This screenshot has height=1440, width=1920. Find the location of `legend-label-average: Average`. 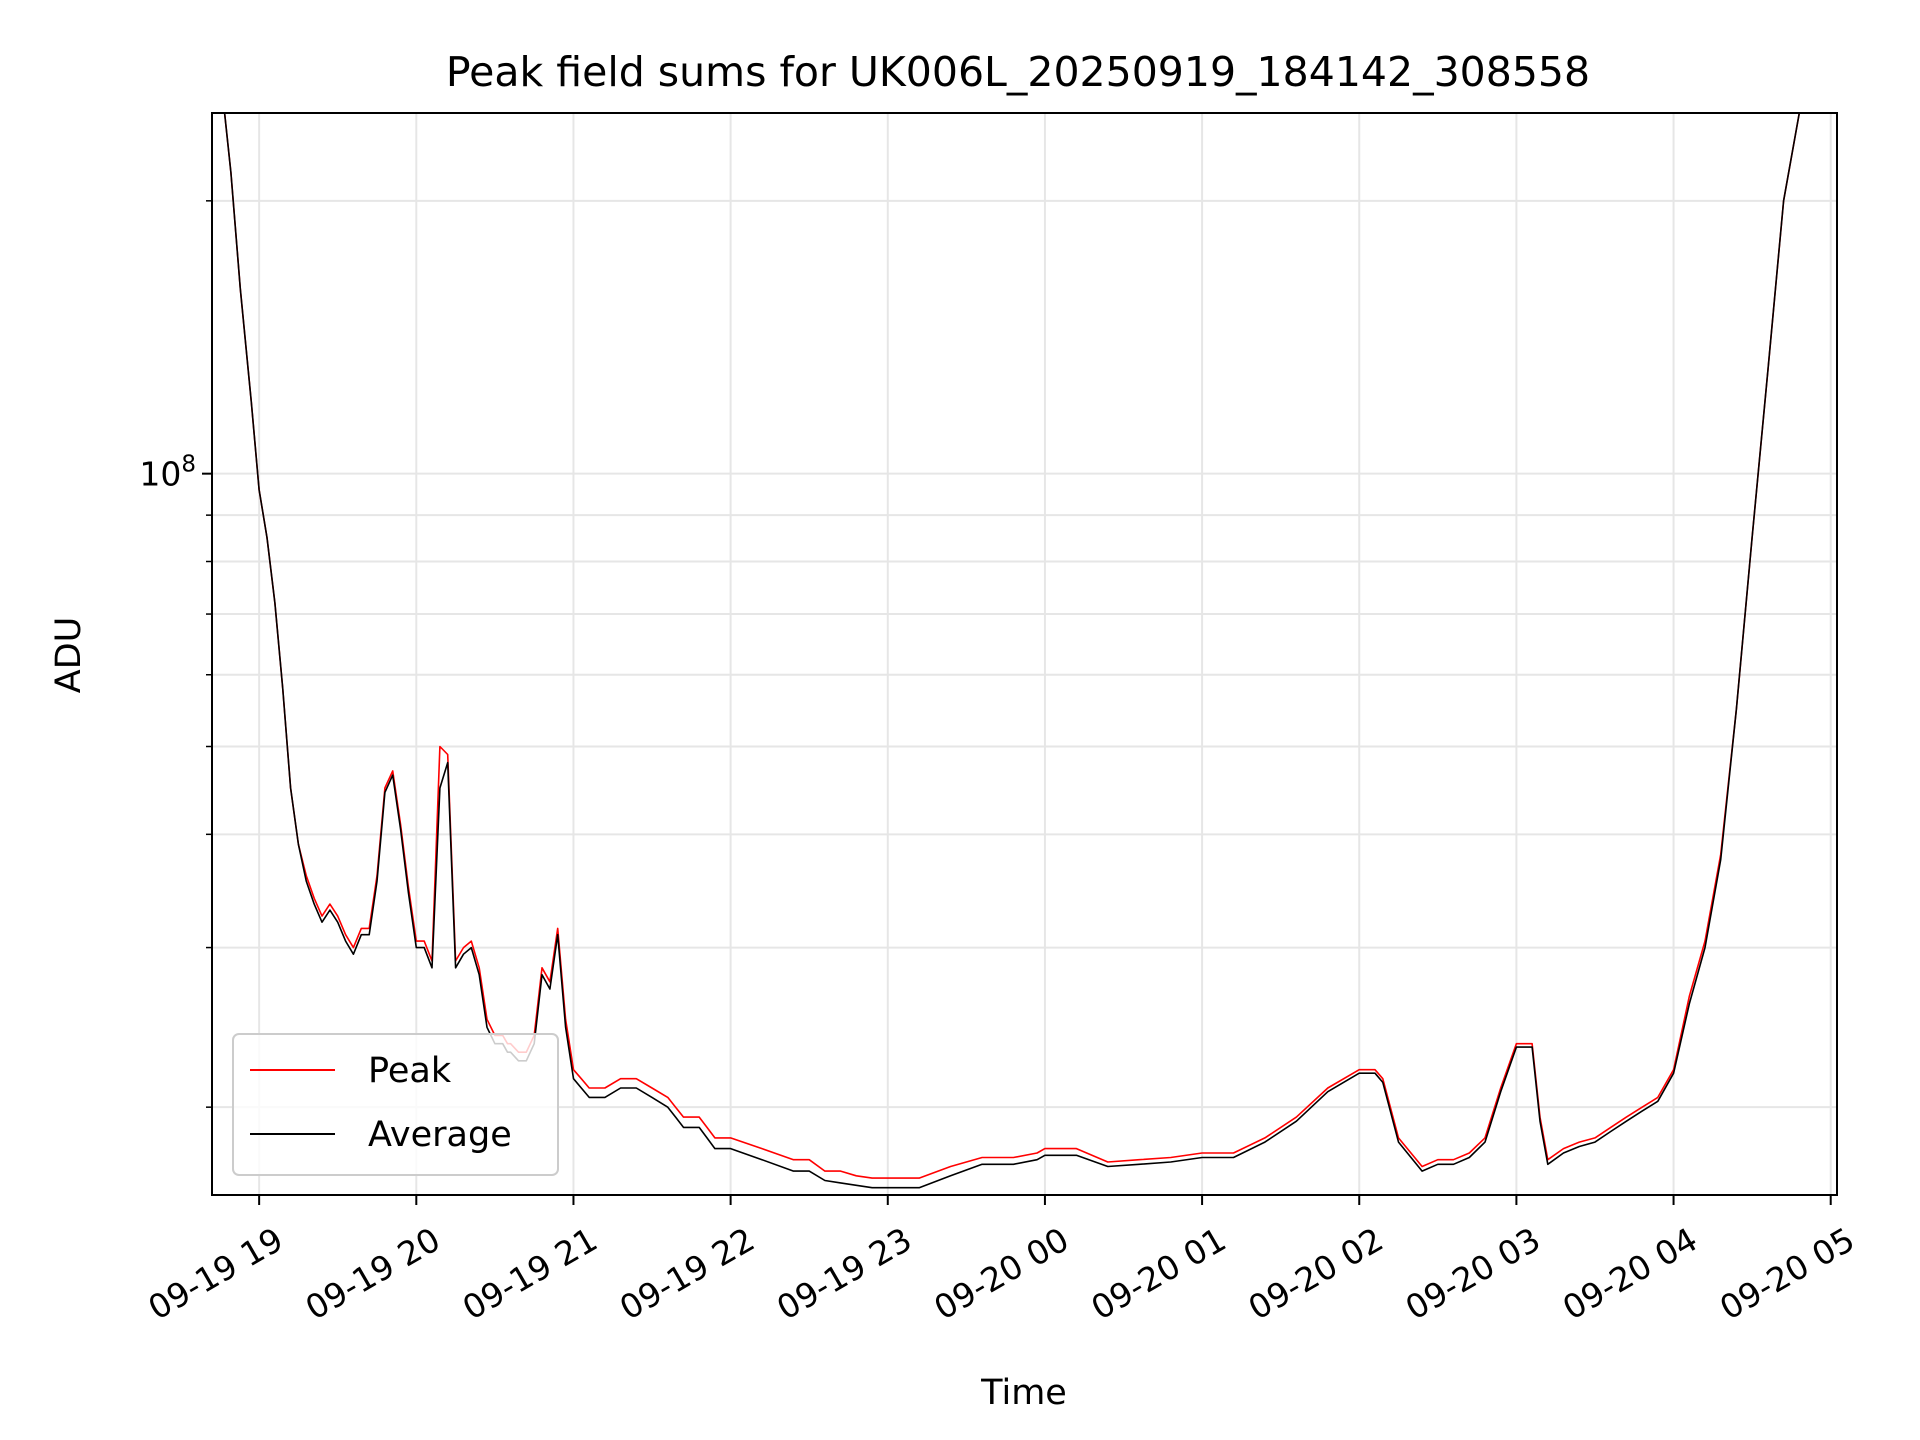

legend-label-average: Average is located at coordinates (440, 1135).